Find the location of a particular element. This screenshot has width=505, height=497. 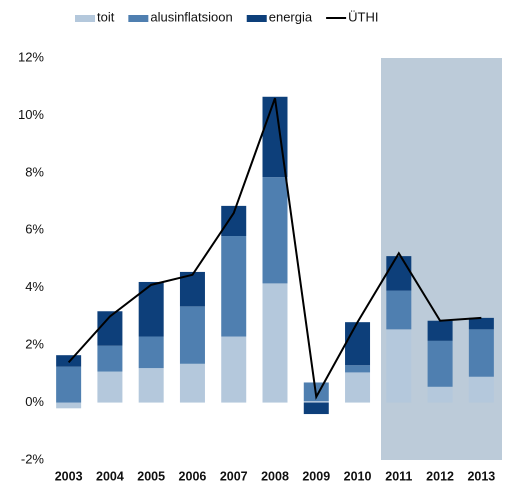

legend-label: alusinflatsioon is located at coordinates (191, 16).